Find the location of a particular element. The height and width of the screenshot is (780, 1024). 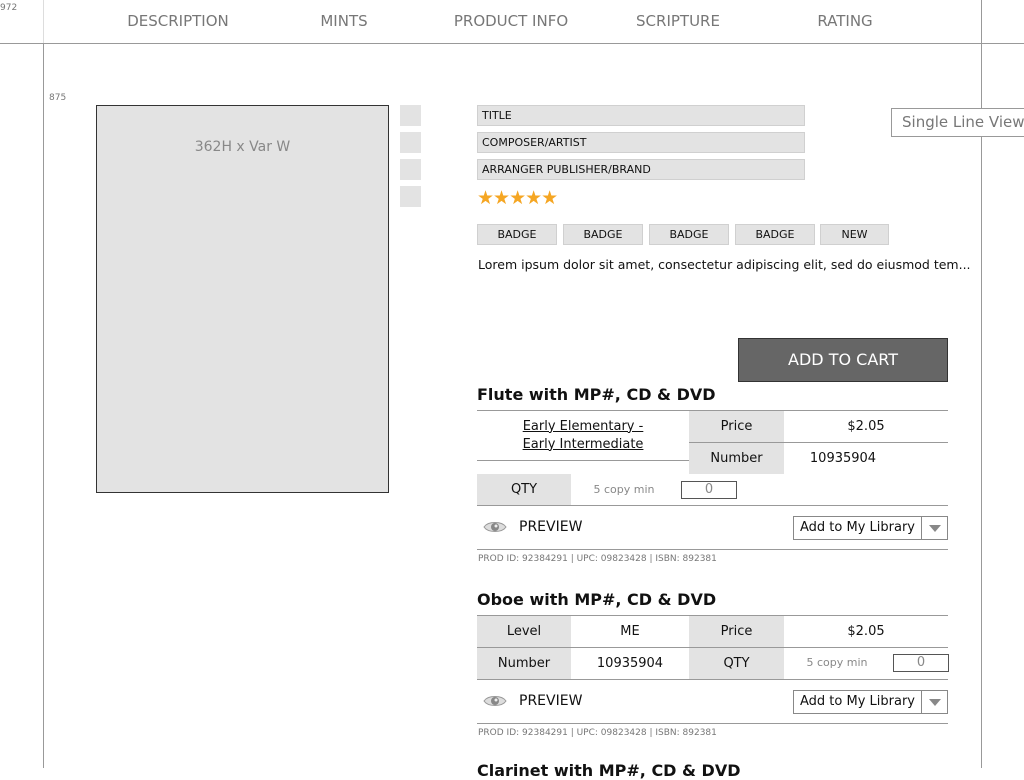

right-guide is located at coordinates (981, 384).